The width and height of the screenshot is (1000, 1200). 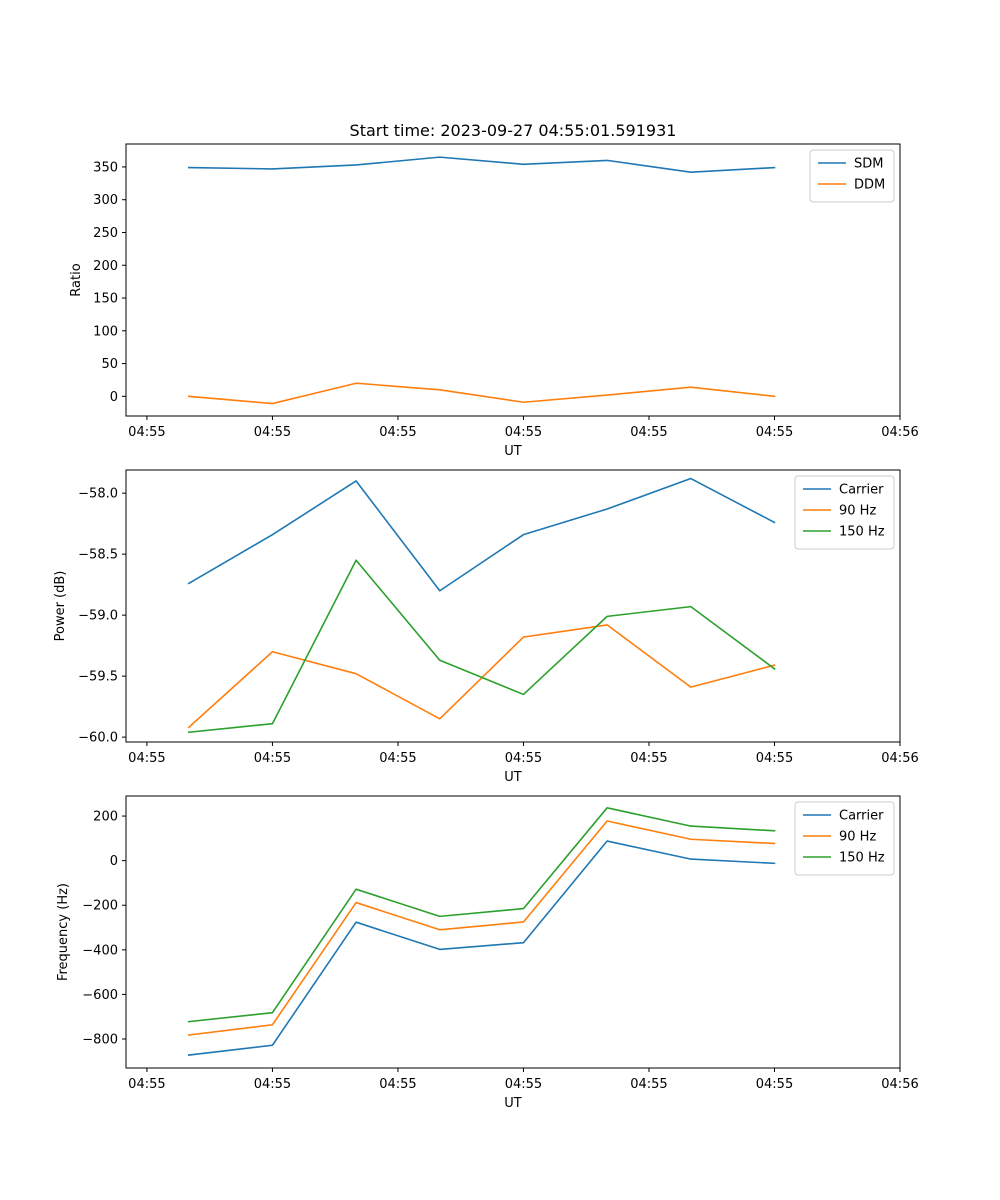 What do you see at coordinates (481, 164) in the screenshot?
I see `series-line-sdm` at bounding box center [481, 164].